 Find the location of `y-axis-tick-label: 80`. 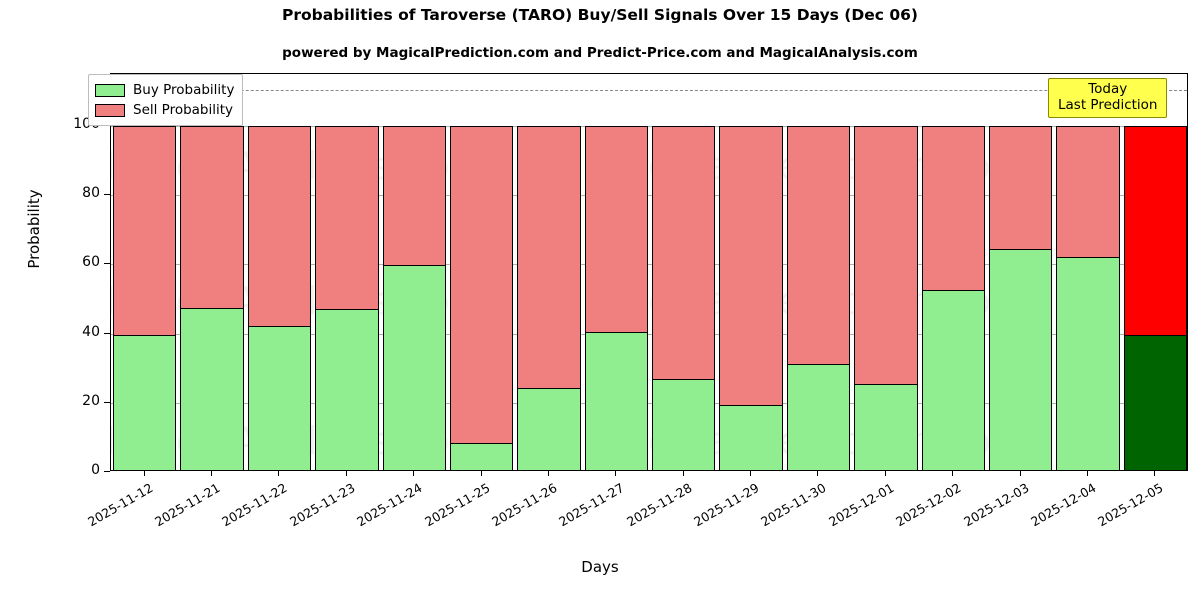

y-axis-tick-label: 80 is located at coordinates (91, 193).